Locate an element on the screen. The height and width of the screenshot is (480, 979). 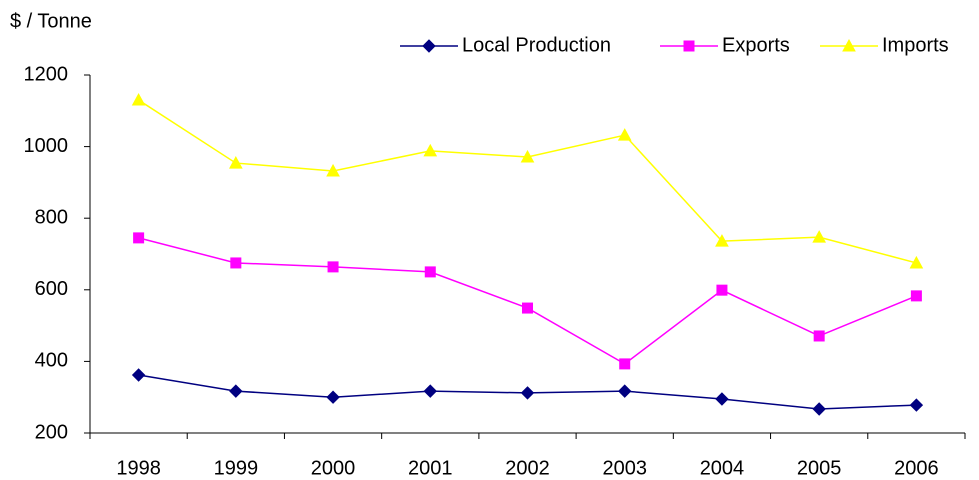
x-tick-label: 2001 is located at coordinates (430, 468).